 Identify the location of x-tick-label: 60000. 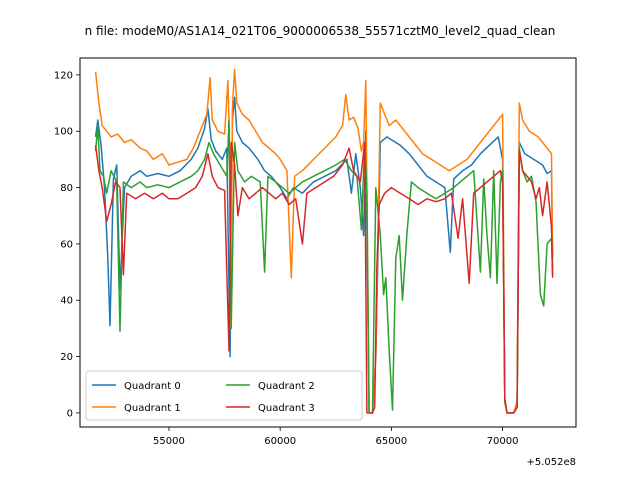
(280, 441).